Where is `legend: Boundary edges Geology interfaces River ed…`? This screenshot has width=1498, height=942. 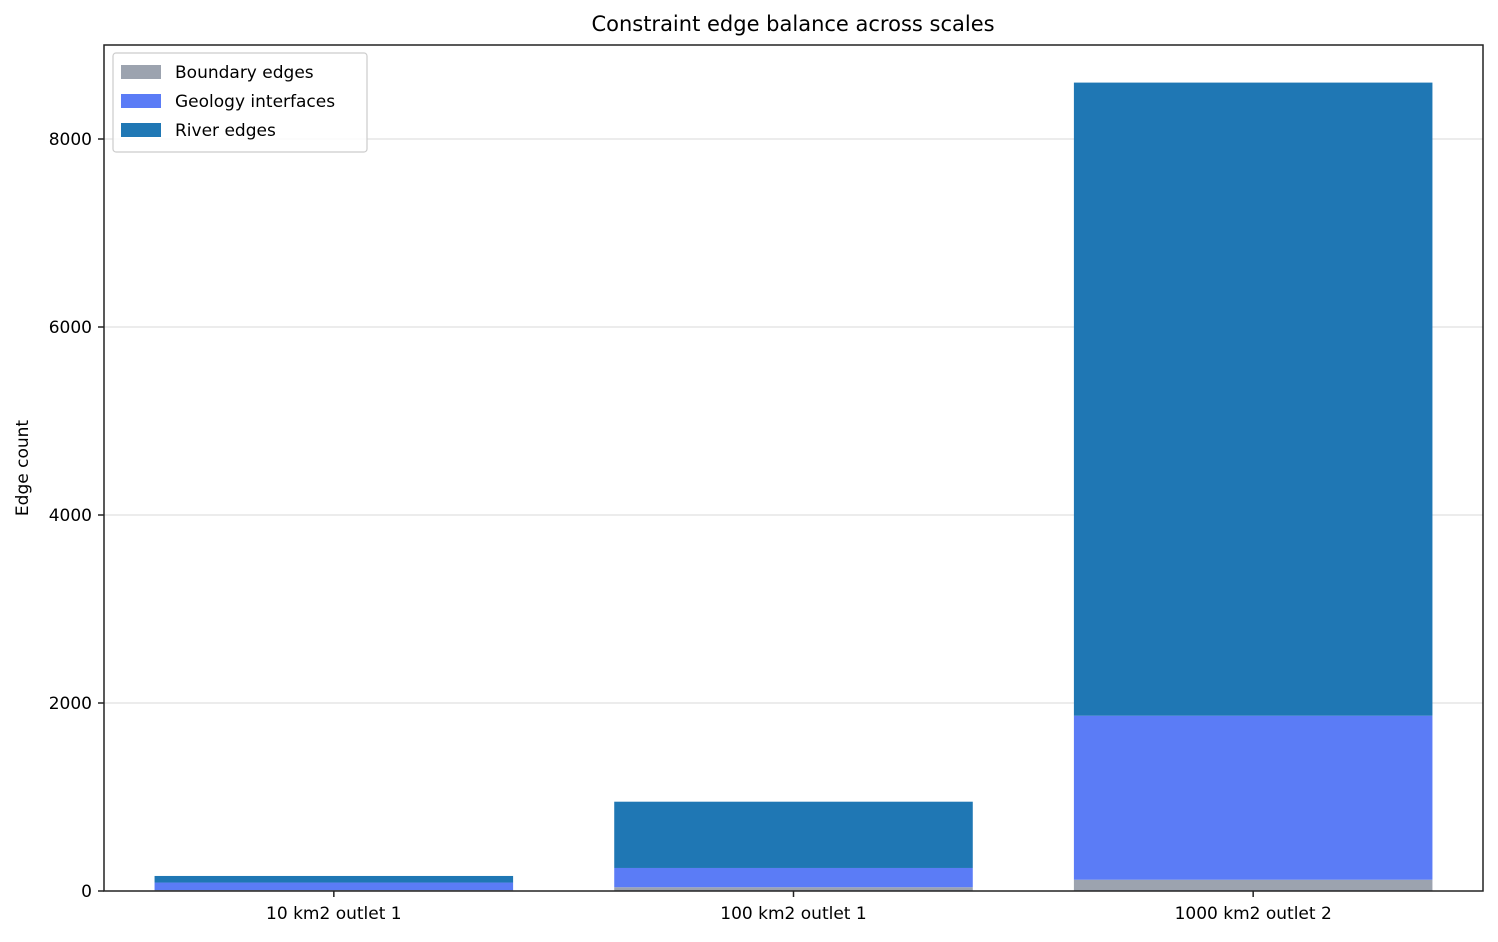 legend: Boundary edges Geology interfaces River ed… is located at coordinates (240, 102).